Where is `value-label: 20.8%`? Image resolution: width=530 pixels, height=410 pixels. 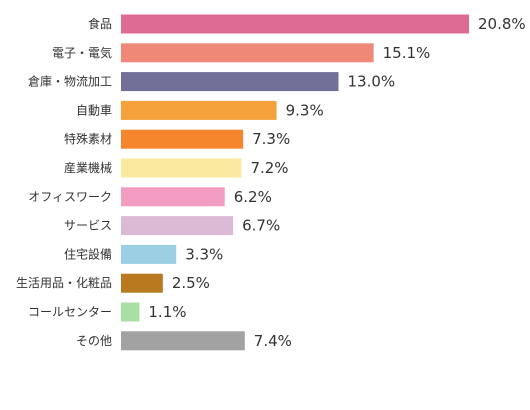
value-label: 20.8% is located at coordinates (502, 24).